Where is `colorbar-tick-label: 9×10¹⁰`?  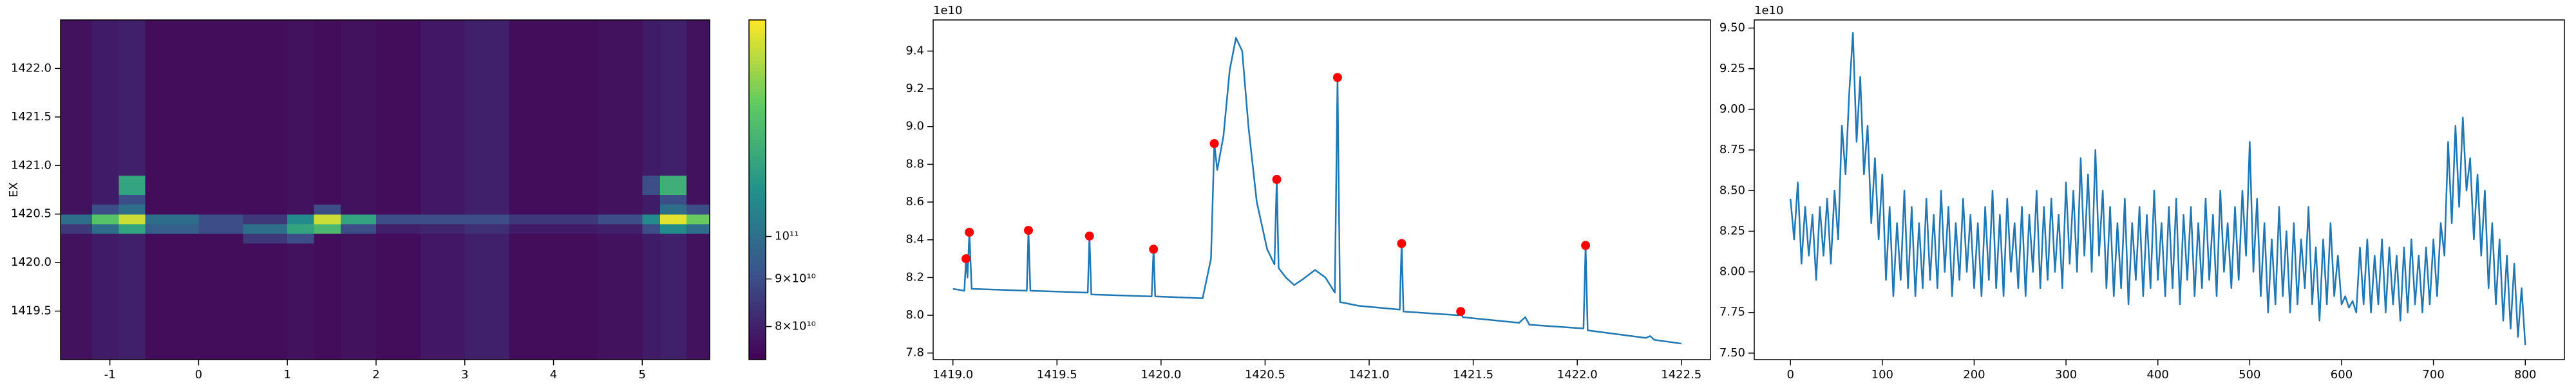
colorbar-tick-label: 9×10¹⁰ is located at coordinates (795, 279).